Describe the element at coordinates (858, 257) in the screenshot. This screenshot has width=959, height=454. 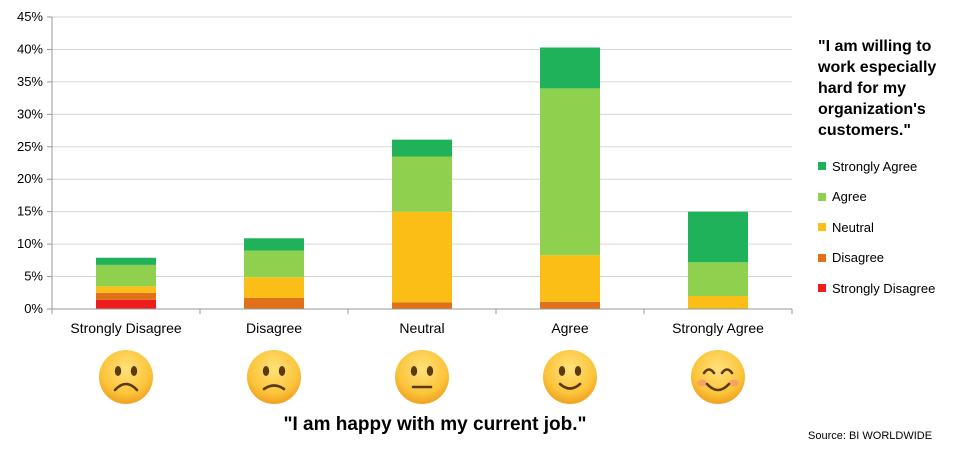
I see `legend-label: Disagree` at that location.